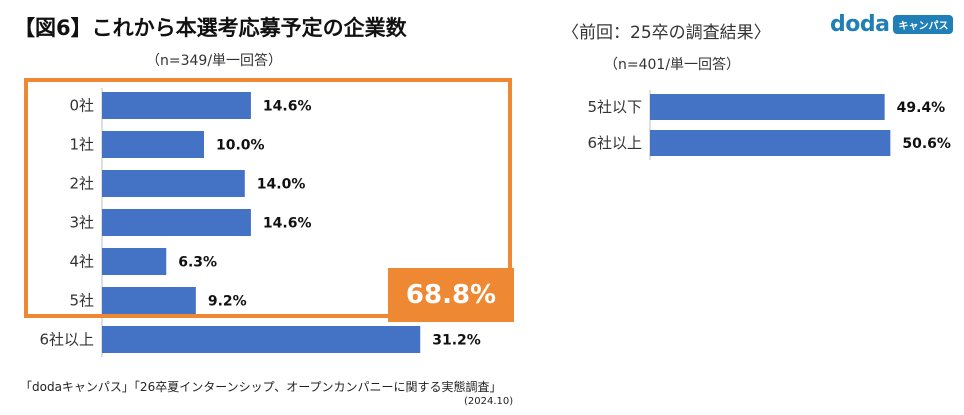 The width and height of the screenshot is (964, 415). I want to click on chart-0-value-label-5: 9.2%, so click(227, 302).